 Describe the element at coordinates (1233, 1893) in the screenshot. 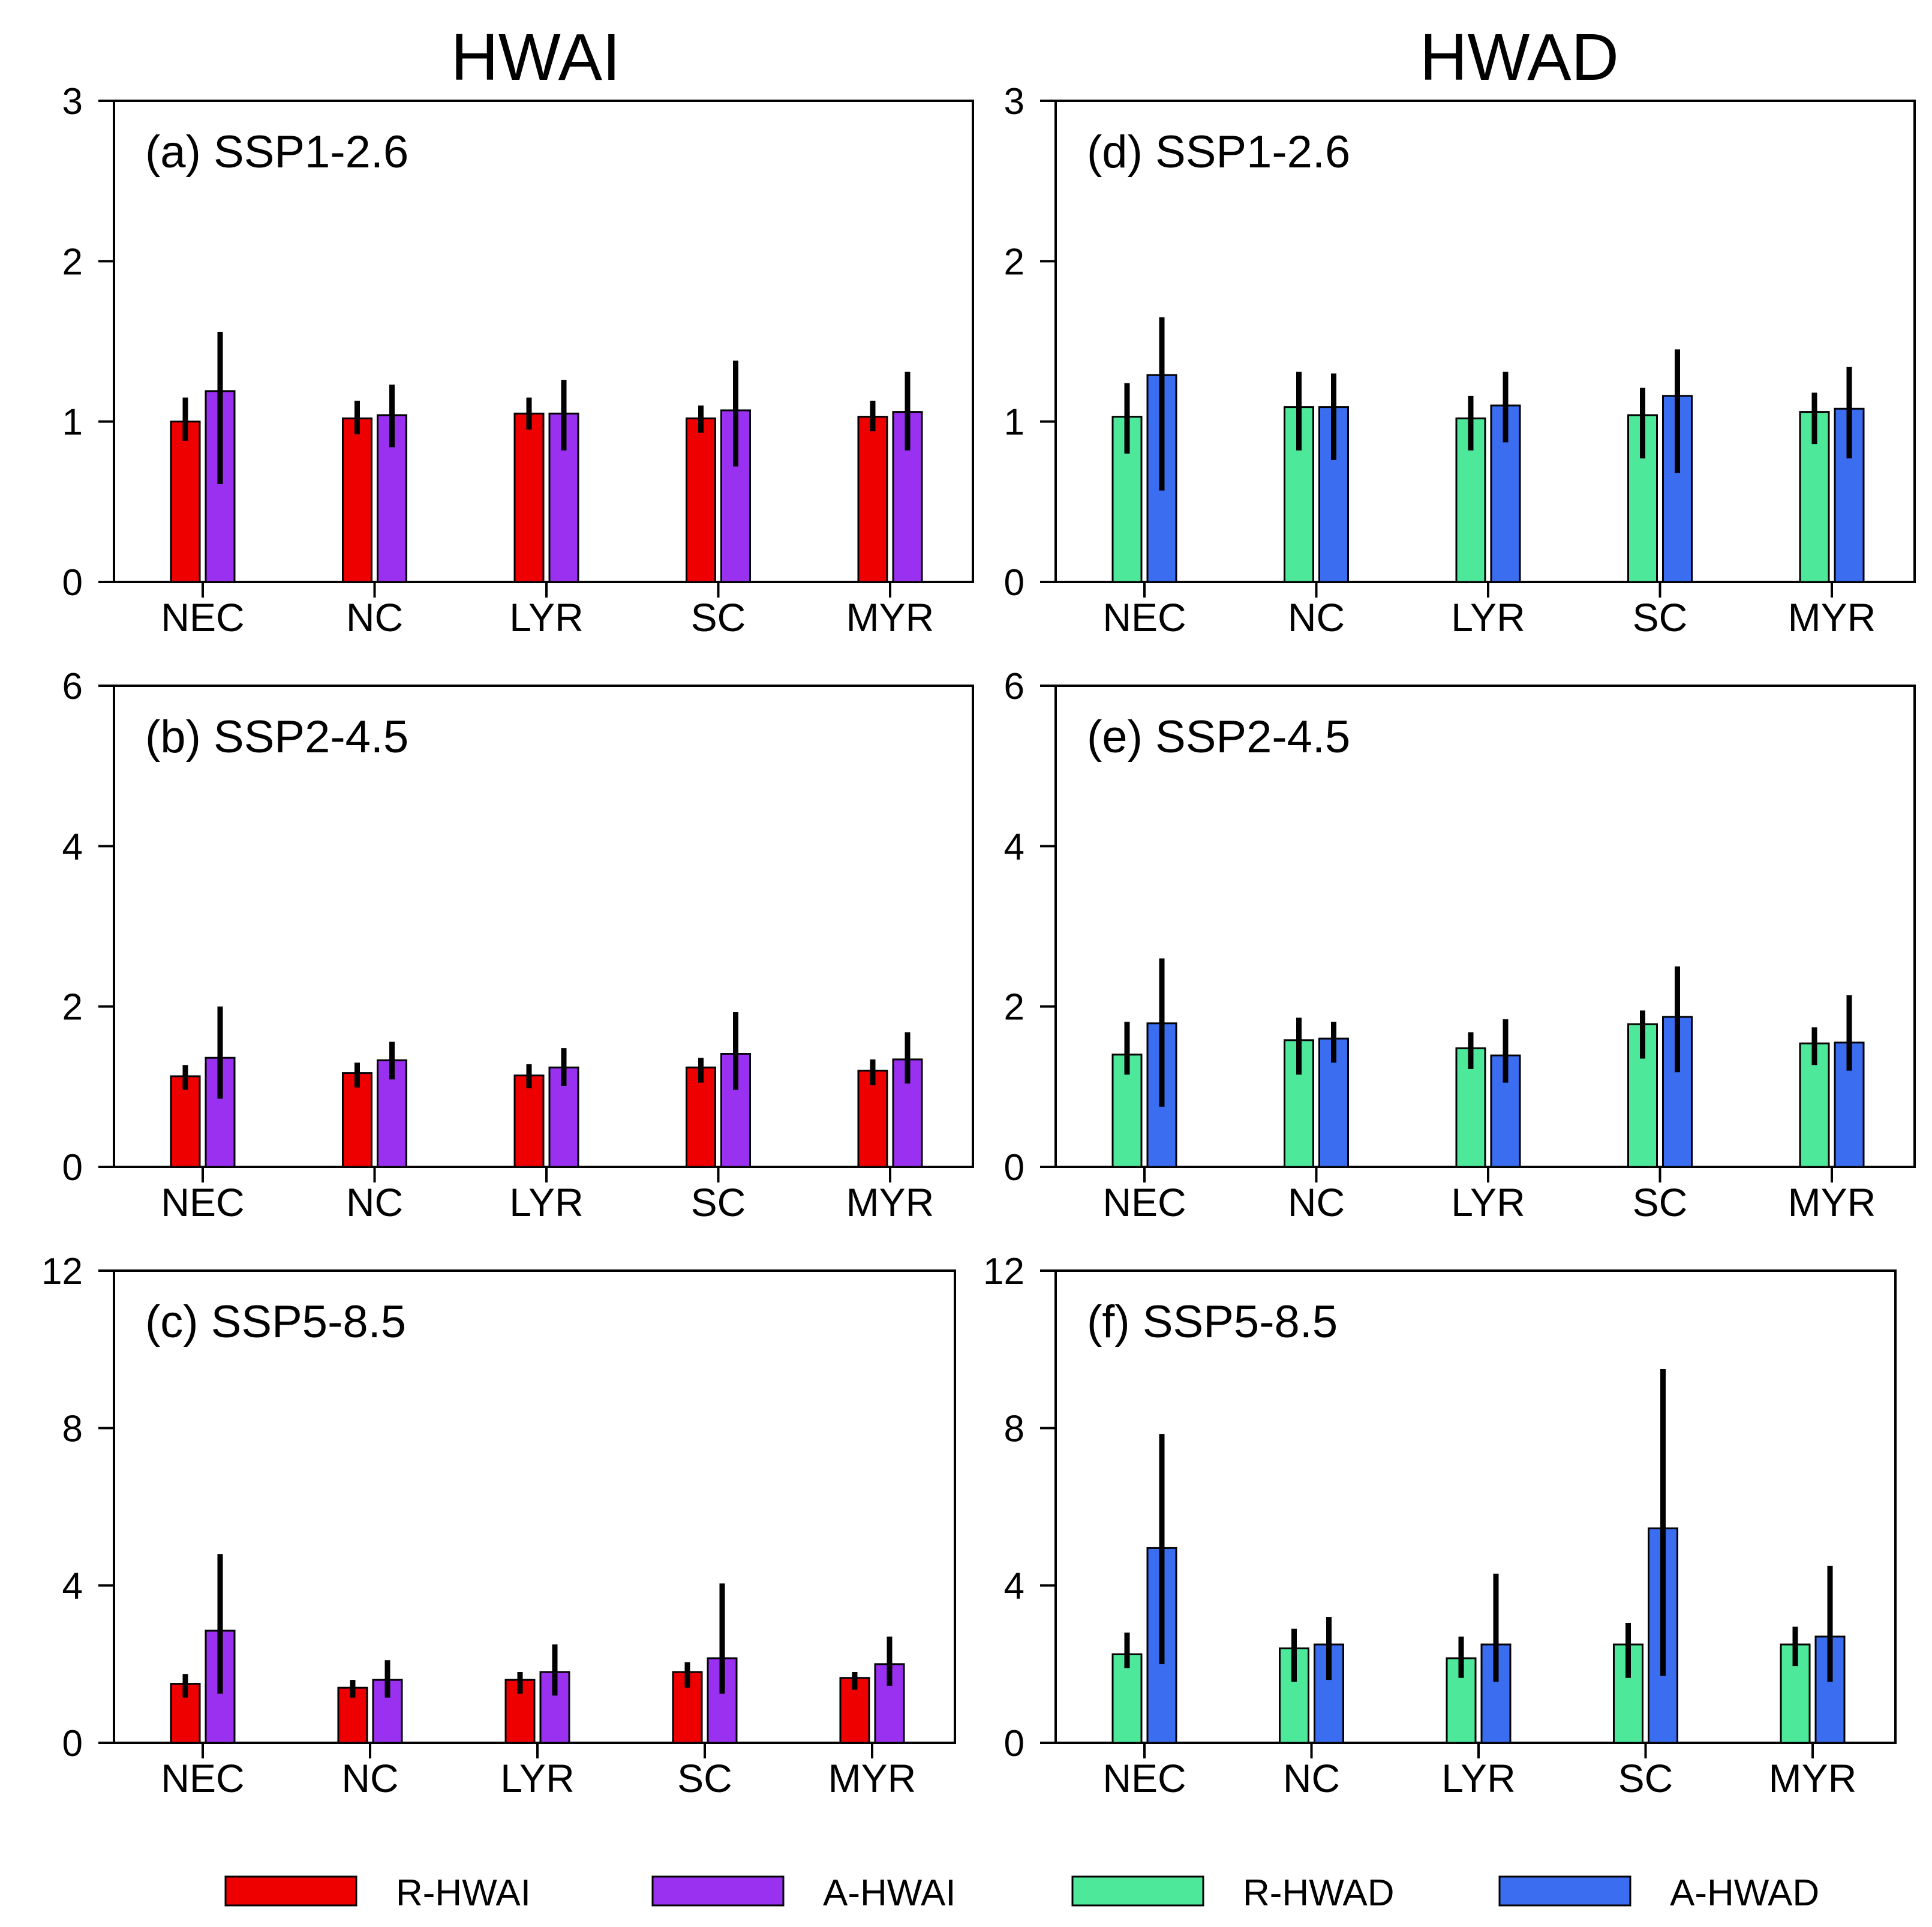

I see `legend-item-r-hwad: R-HWAD` at that location.